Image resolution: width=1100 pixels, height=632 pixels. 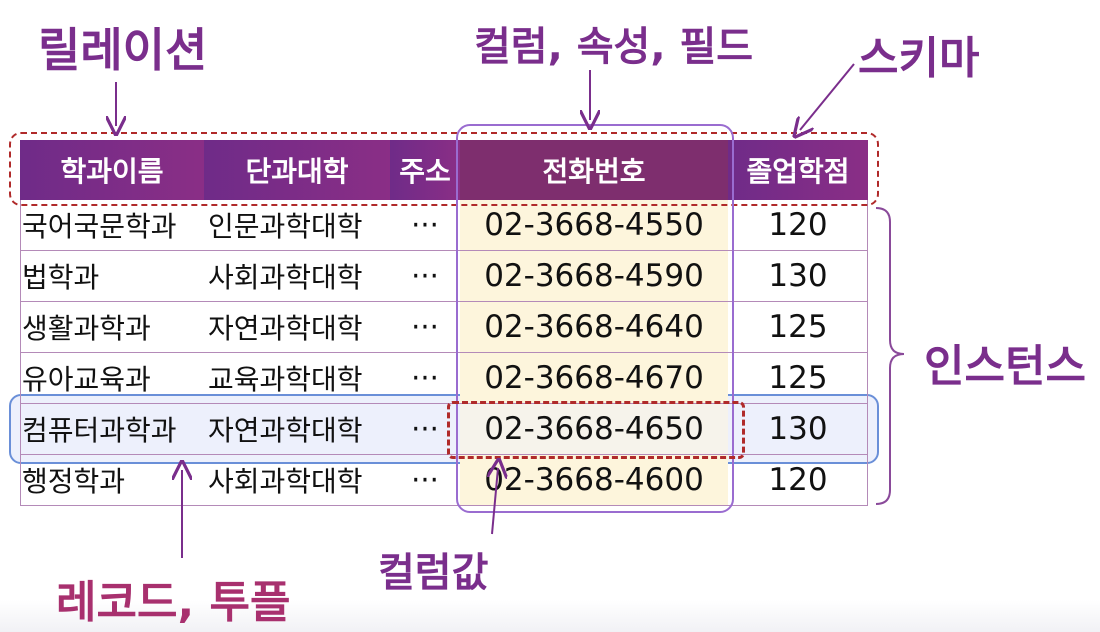 What do you see at coordinates (890, 356) in the screenshot?
I see `instance-brace` at bounding box center [890, 356].